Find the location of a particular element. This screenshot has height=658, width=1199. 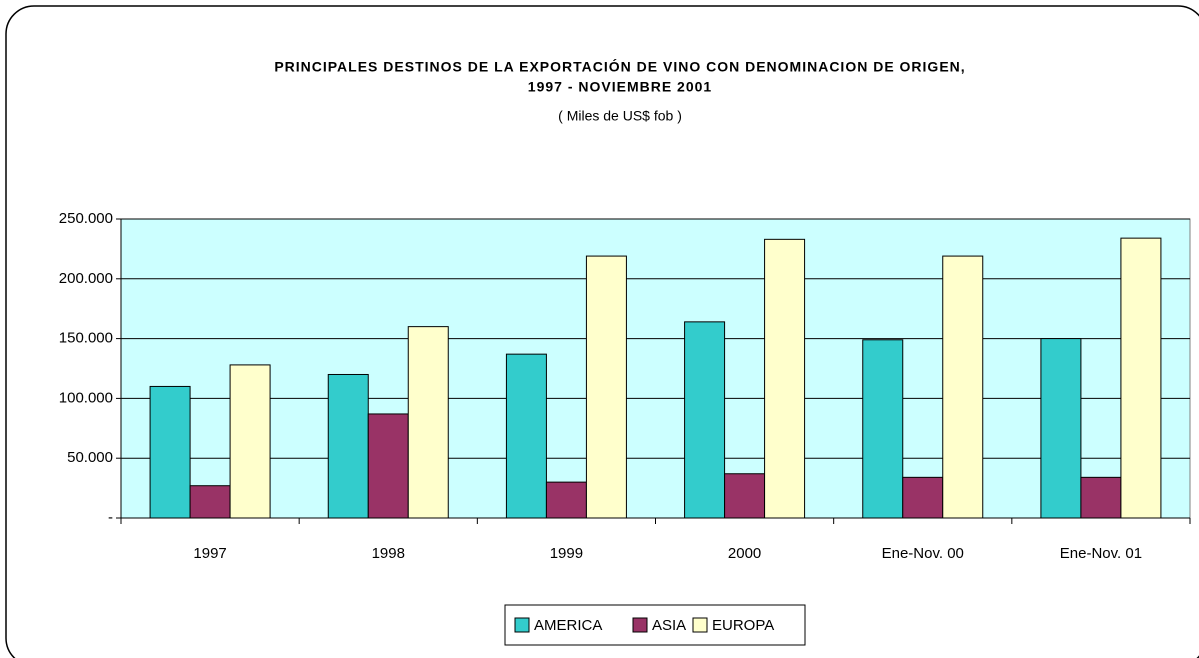

x-tick-label: 1999 is located at coordinates (566, 553).